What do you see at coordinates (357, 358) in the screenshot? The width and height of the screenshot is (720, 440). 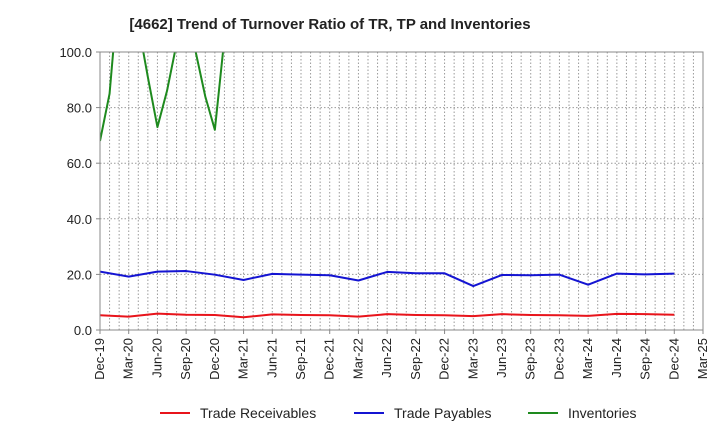 I see `x-tick-label: Mar-22` at bounding box center [357, 358].